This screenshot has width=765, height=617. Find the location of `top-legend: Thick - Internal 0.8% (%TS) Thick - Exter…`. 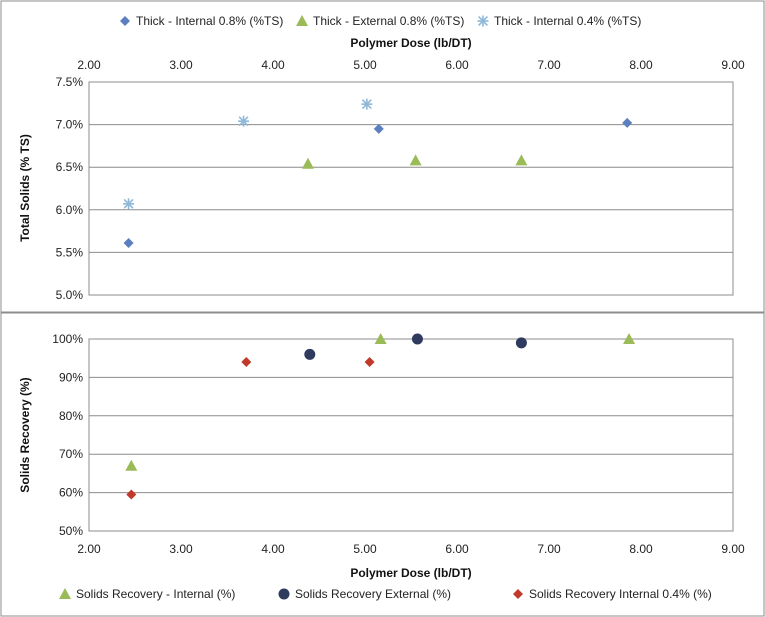

top-legend: Thick - Internal 0.8% (%TS) Thick - Exter… is located at coordinates (380, 21).